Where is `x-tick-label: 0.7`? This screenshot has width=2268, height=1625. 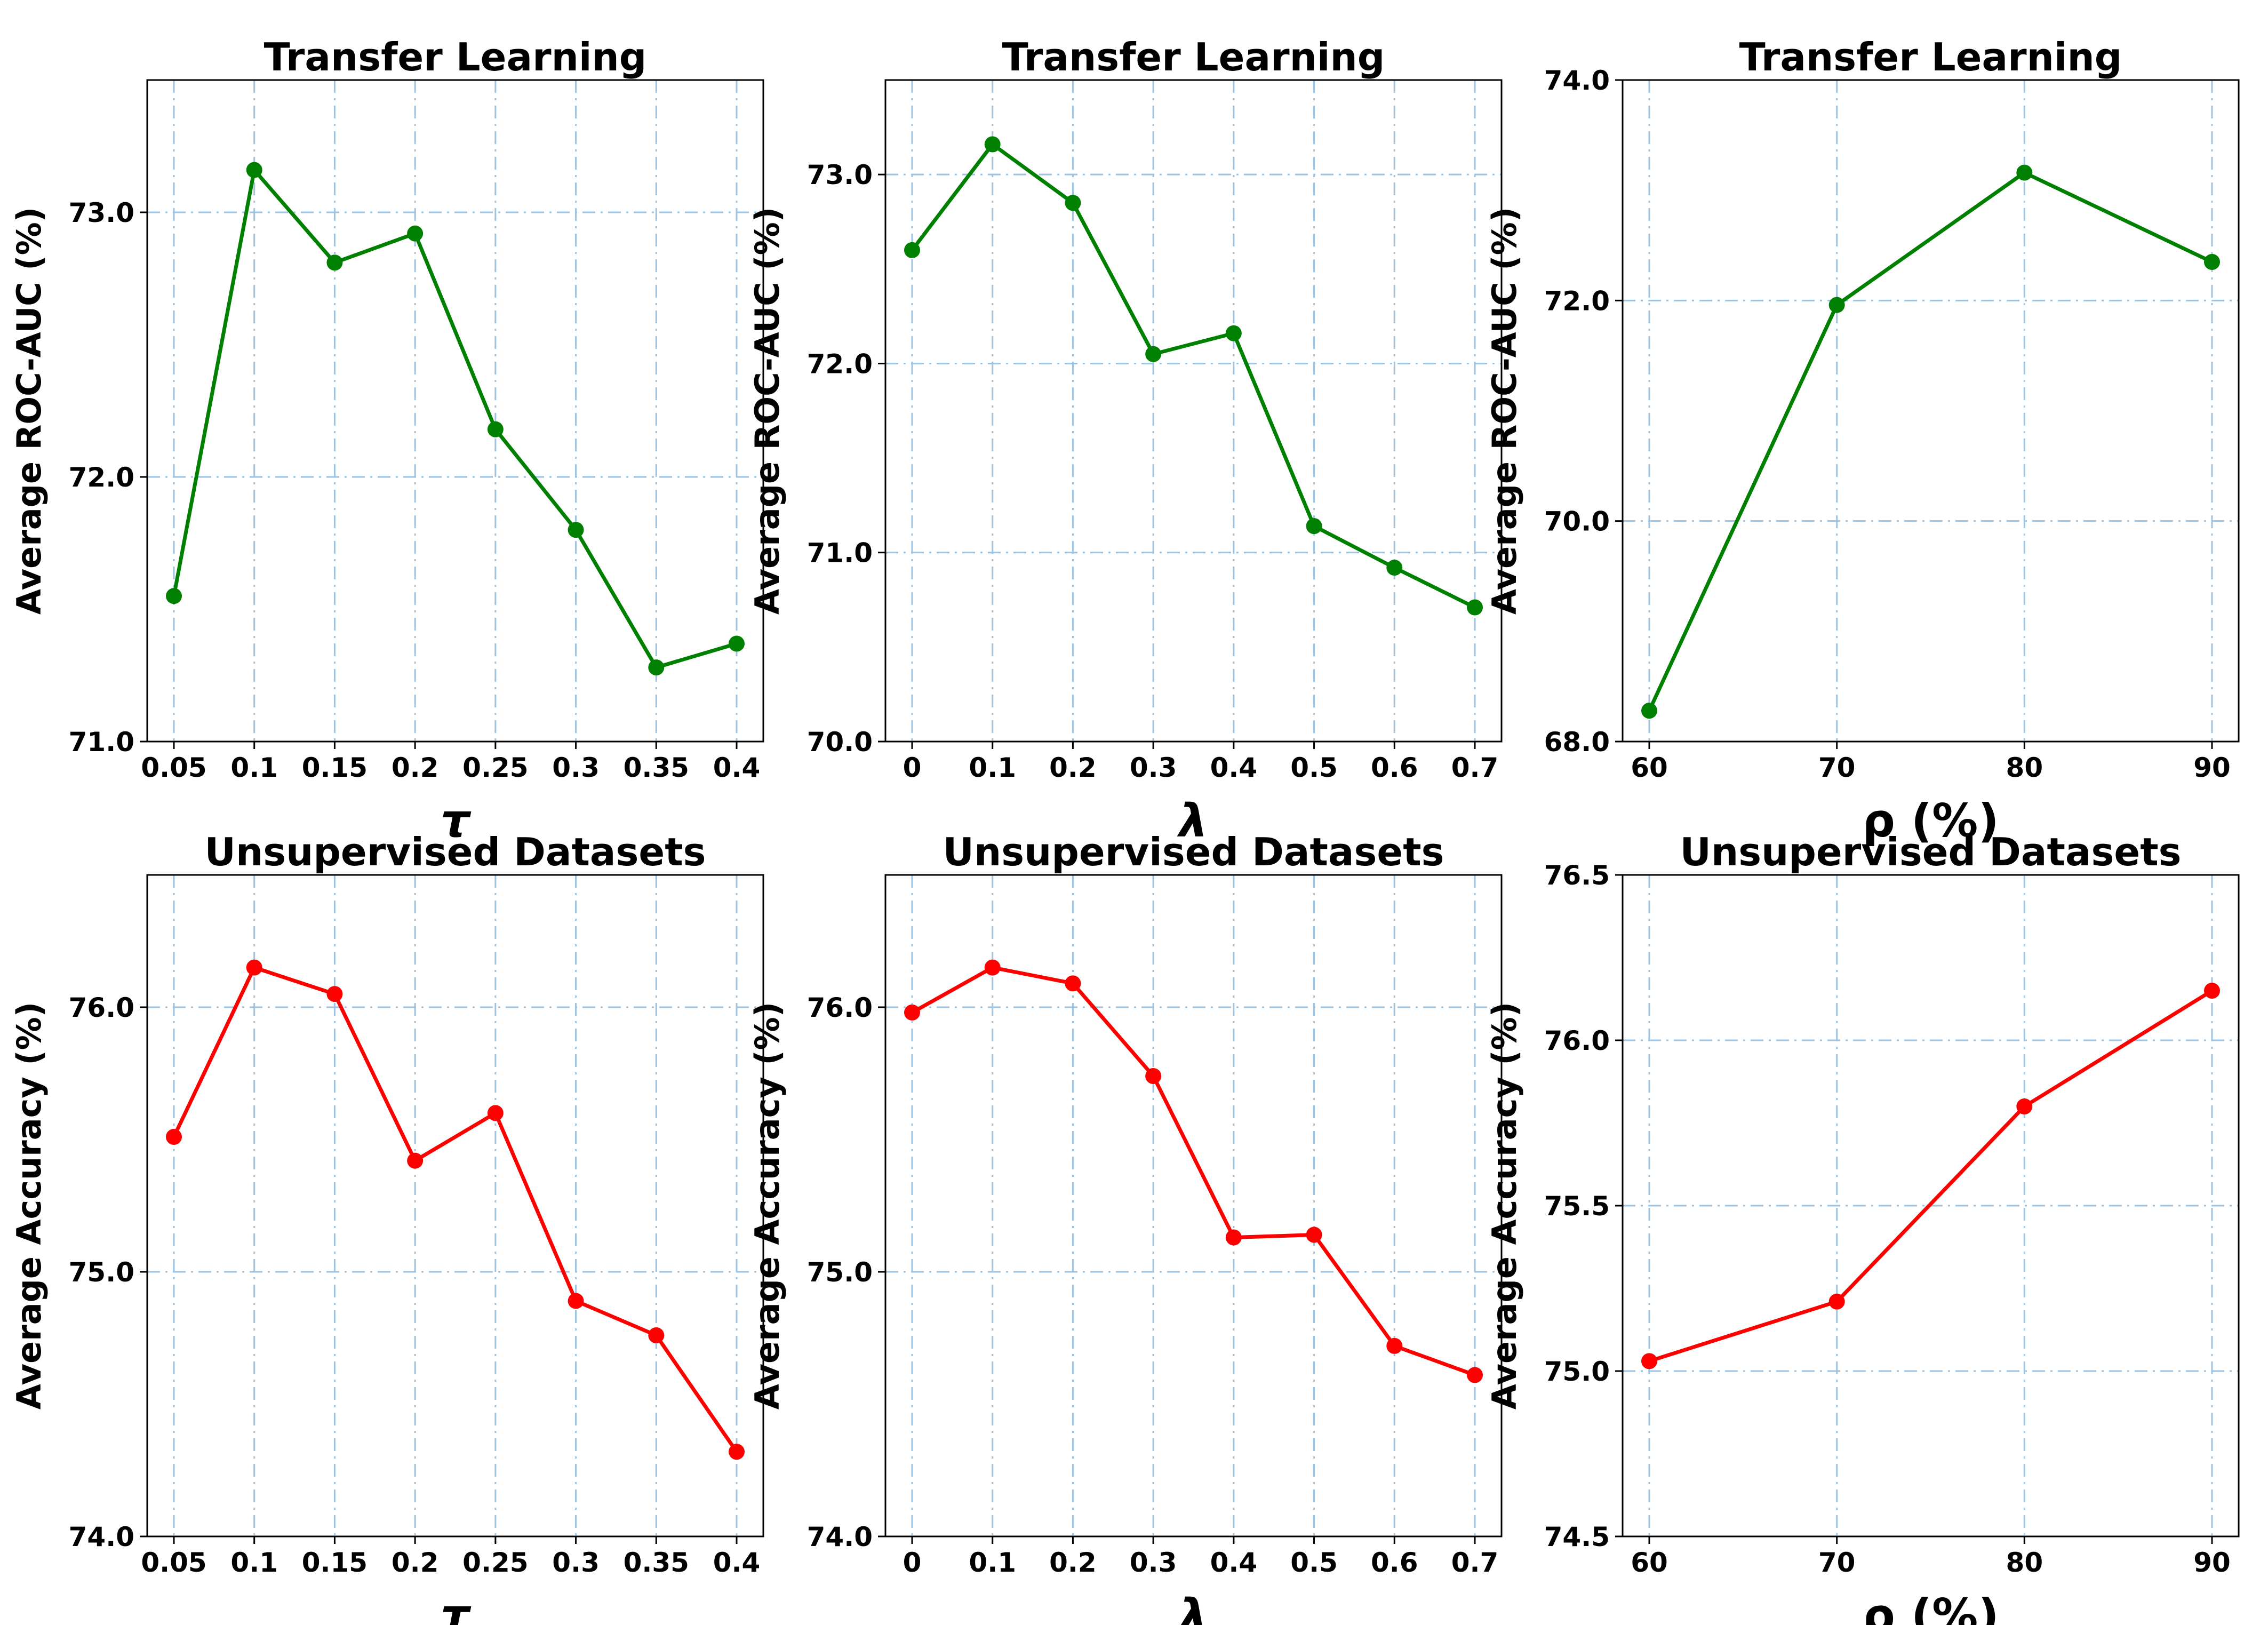
x-tick-label: 0.7 is located at coordinates (1475, 1563).